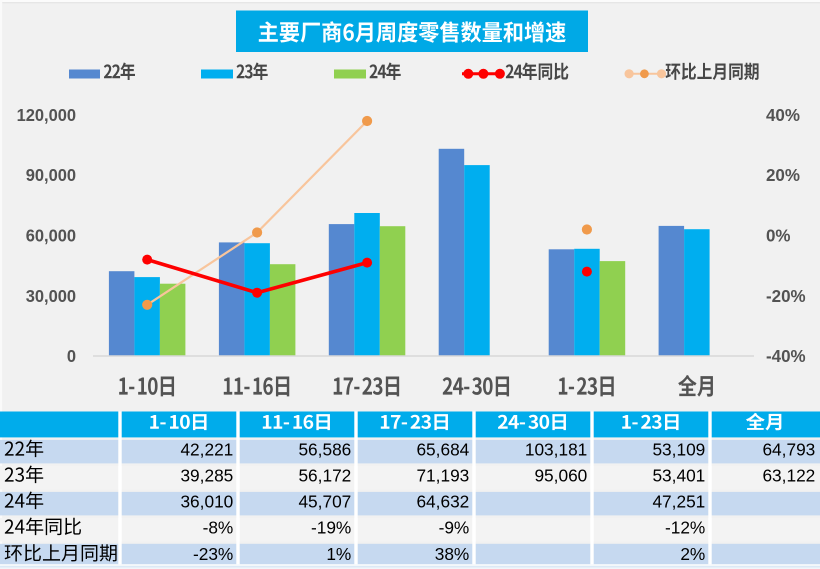 The image size is (820, 569). Describe the element at coordinates (556, 450) in the screenshot. I see `svg-text: 103,181` at that location.